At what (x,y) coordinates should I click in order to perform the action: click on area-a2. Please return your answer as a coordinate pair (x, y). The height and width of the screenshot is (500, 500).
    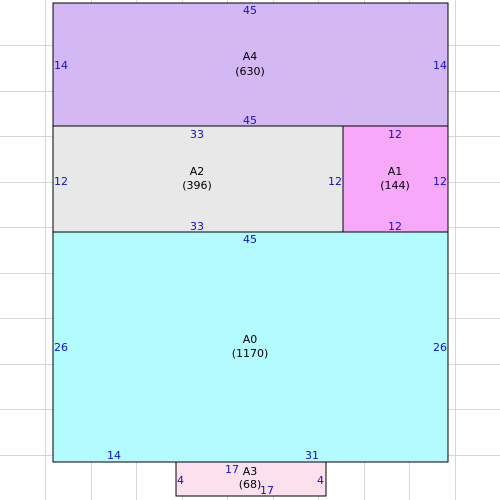
    Looking at the image, I should click on (198, 179).